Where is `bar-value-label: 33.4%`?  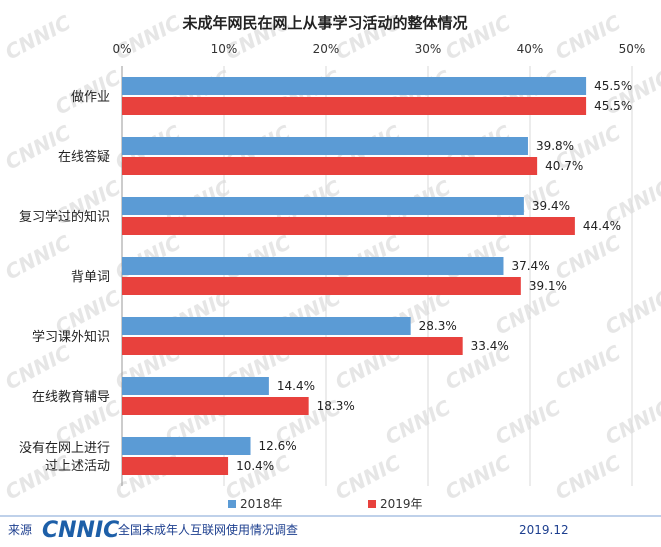 bar-value-label: 33.4% is located at coordinates (490, 346).